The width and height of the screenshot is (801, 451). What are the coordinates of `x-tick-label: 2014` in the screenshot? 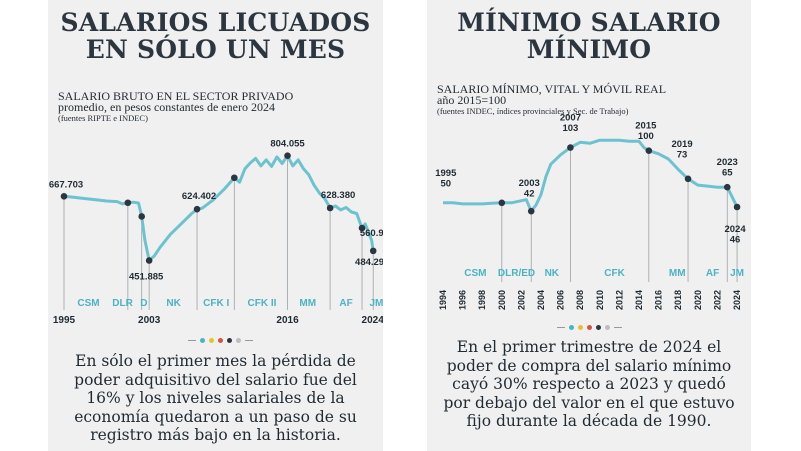 It's located at (639, 300).